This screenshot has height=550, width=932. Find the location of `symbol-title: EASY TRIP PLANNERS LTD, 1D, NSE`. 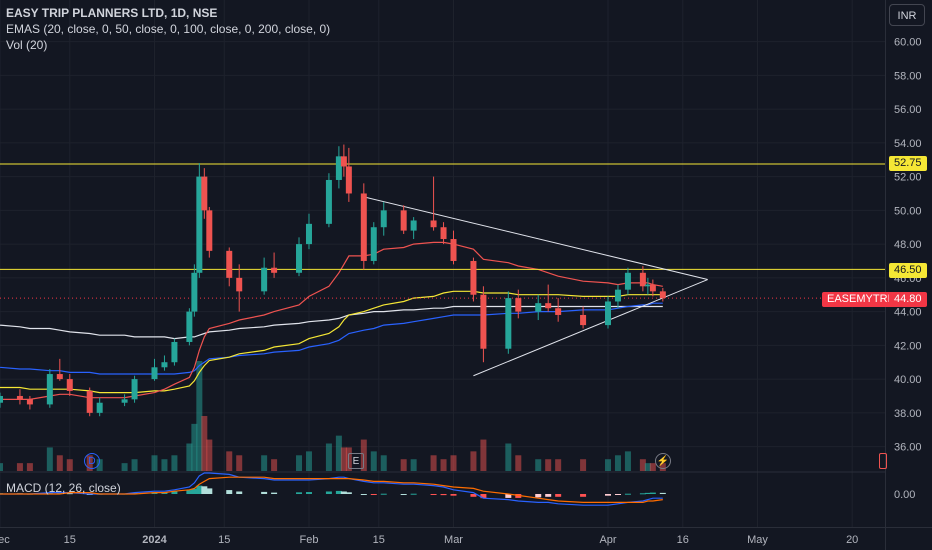

symbol-title: EASY TRIP PLANNERS LTD, 1D, NSE is located at coordinates (112, 13).